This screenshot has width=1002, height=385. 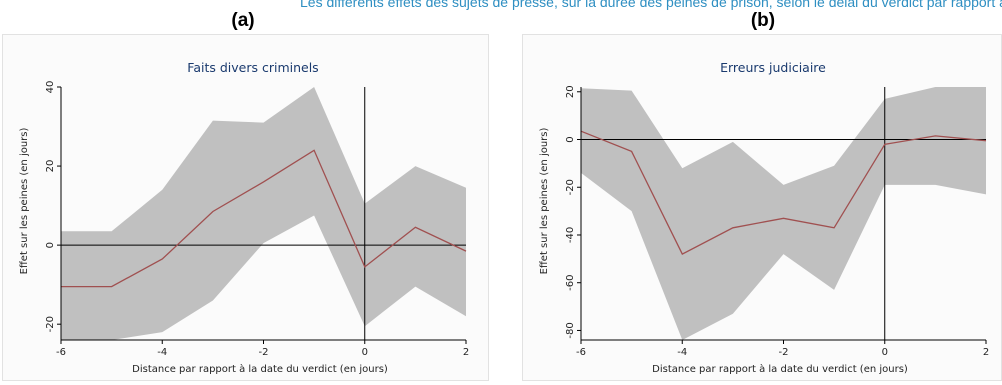 What do you see at coordinates (763, 20) in the screenshot?
I see `panel-b-heading: (b)` at bounding box center [763, 20].